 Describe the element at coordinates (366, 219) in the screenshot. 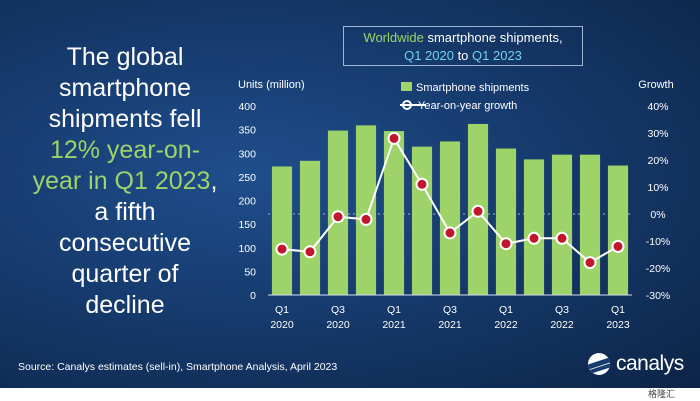

I see `growth-point-q4-2020` at that location.